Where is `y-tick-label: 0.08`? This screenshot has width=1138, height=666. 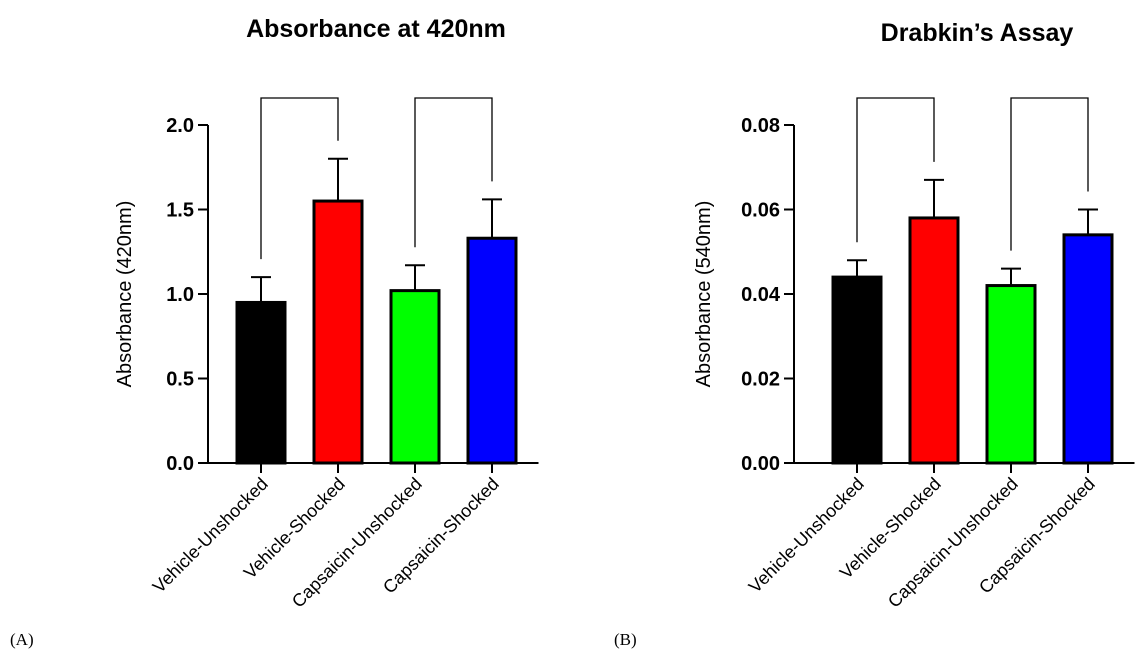
y-tick-label: 0.08 is located at coordinates (760, 126).